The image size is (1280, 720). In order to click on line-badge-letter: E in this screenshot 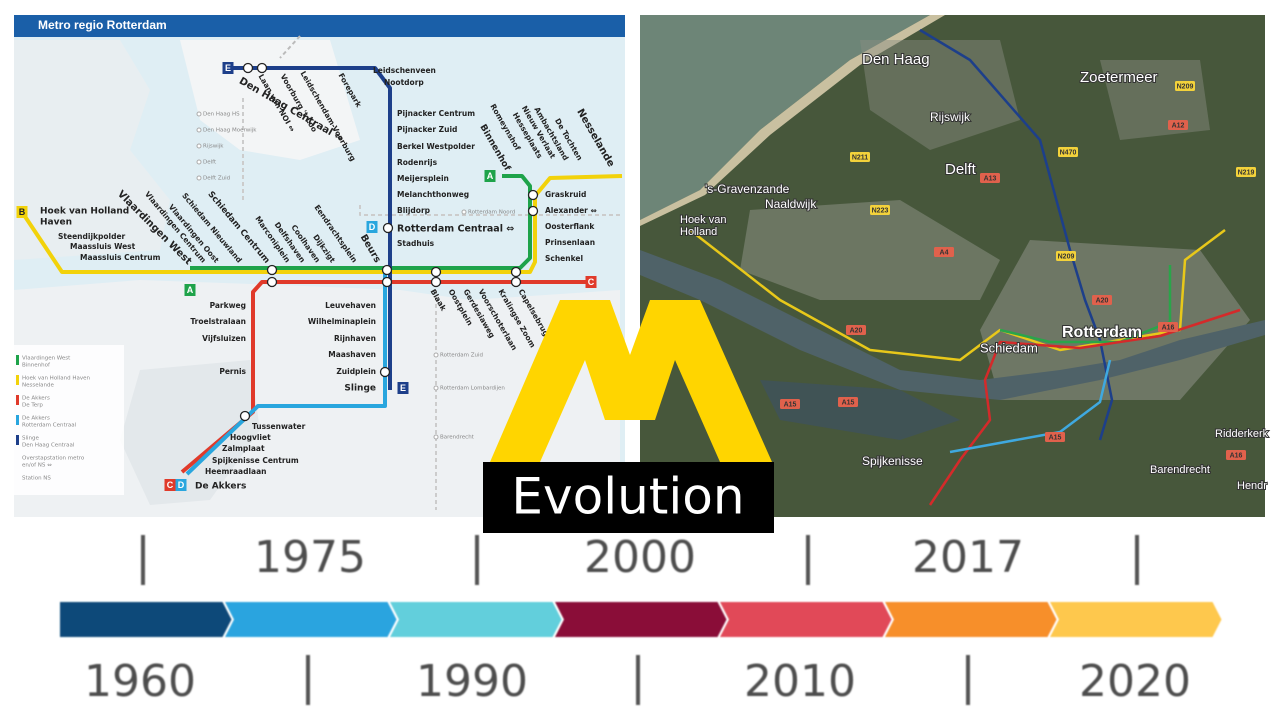, I will do `click(403, 388)`.